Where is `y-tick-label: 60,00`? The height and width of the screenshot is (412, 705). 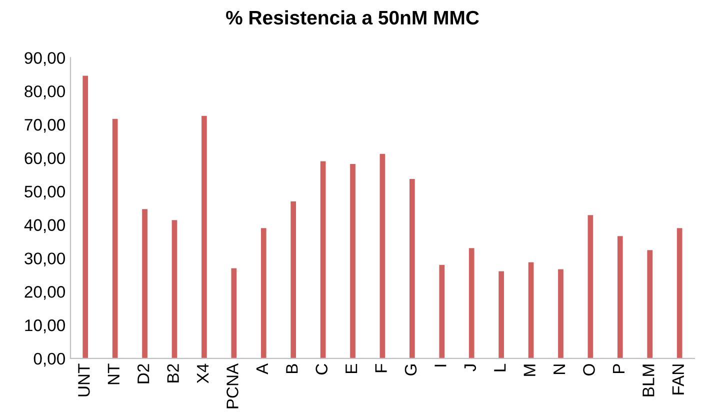 y-tick-label: 60,00 is located at coordinates (44, 159).